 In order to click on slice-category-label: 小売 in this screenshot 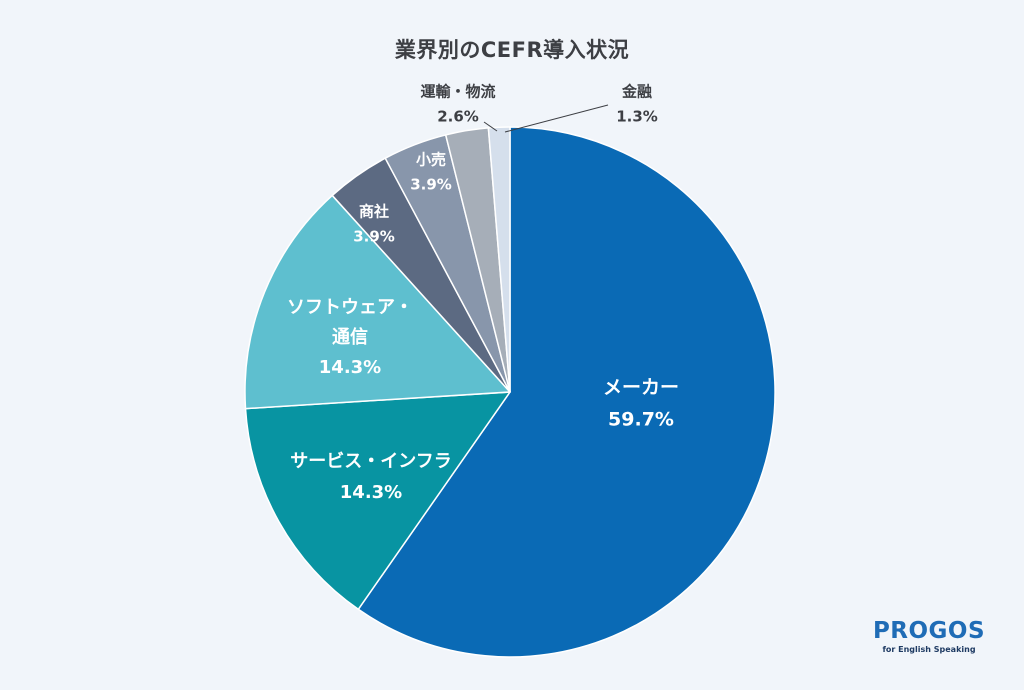, I will do `click(431, 160)`.